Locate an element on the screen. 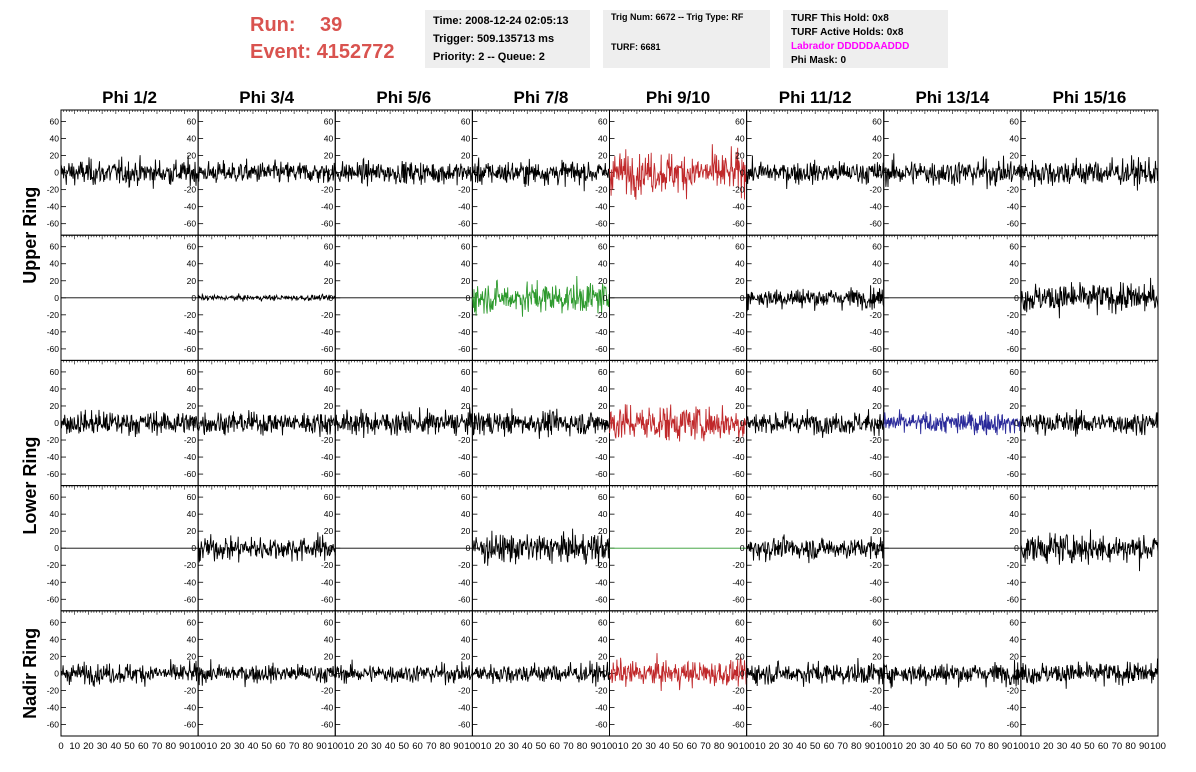 The width and height of the screenshot is (1196, 772). event-value: 4152772 is located at coordinates (355, 52).